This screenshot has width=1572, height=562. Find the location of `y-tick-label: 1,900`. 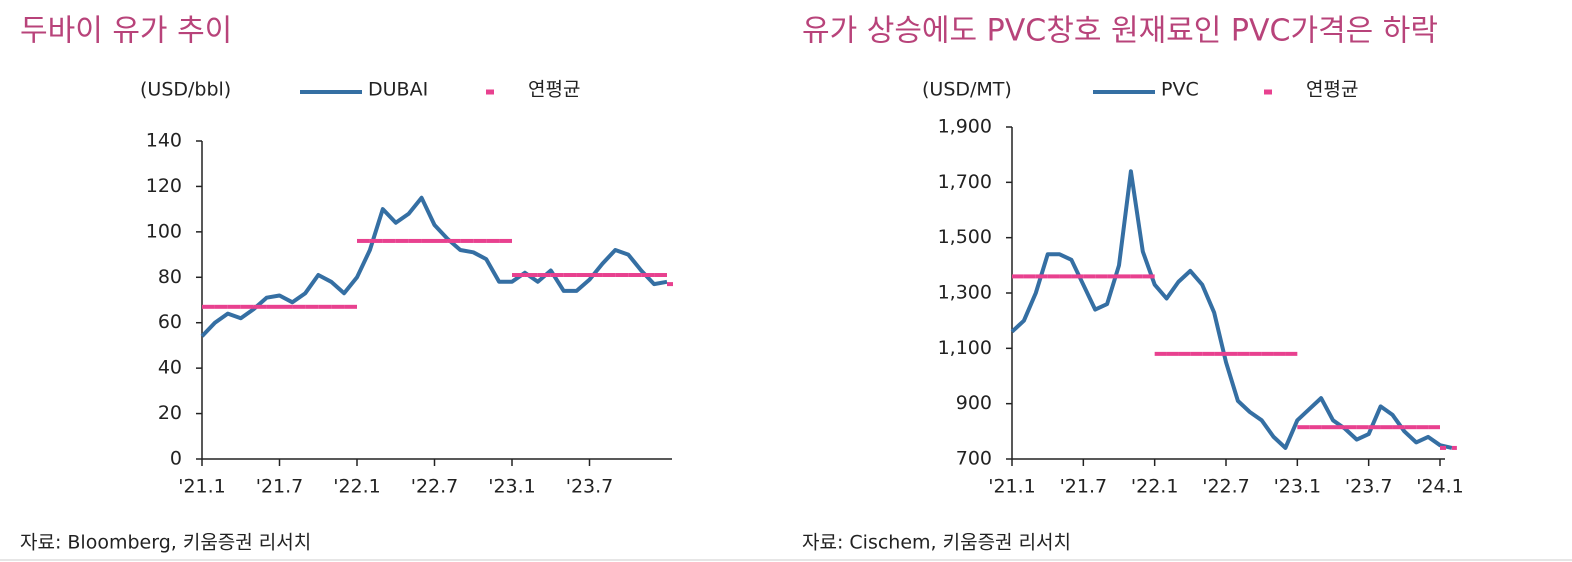

y-tick-label: 1,900 is located at coordinates (965, 127).